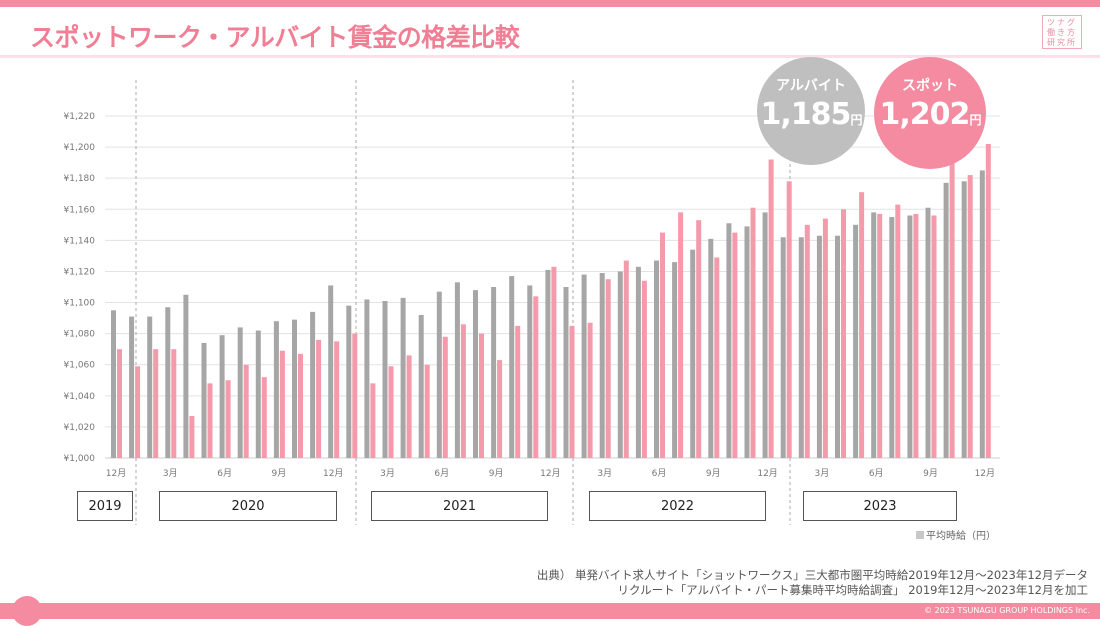 The width and height of the screenshot is (1100, 626). What do you see at coordinates (105, 506) in the screenshot?
I see `year-box-2019: 2019` at bounding box center [105, 506].